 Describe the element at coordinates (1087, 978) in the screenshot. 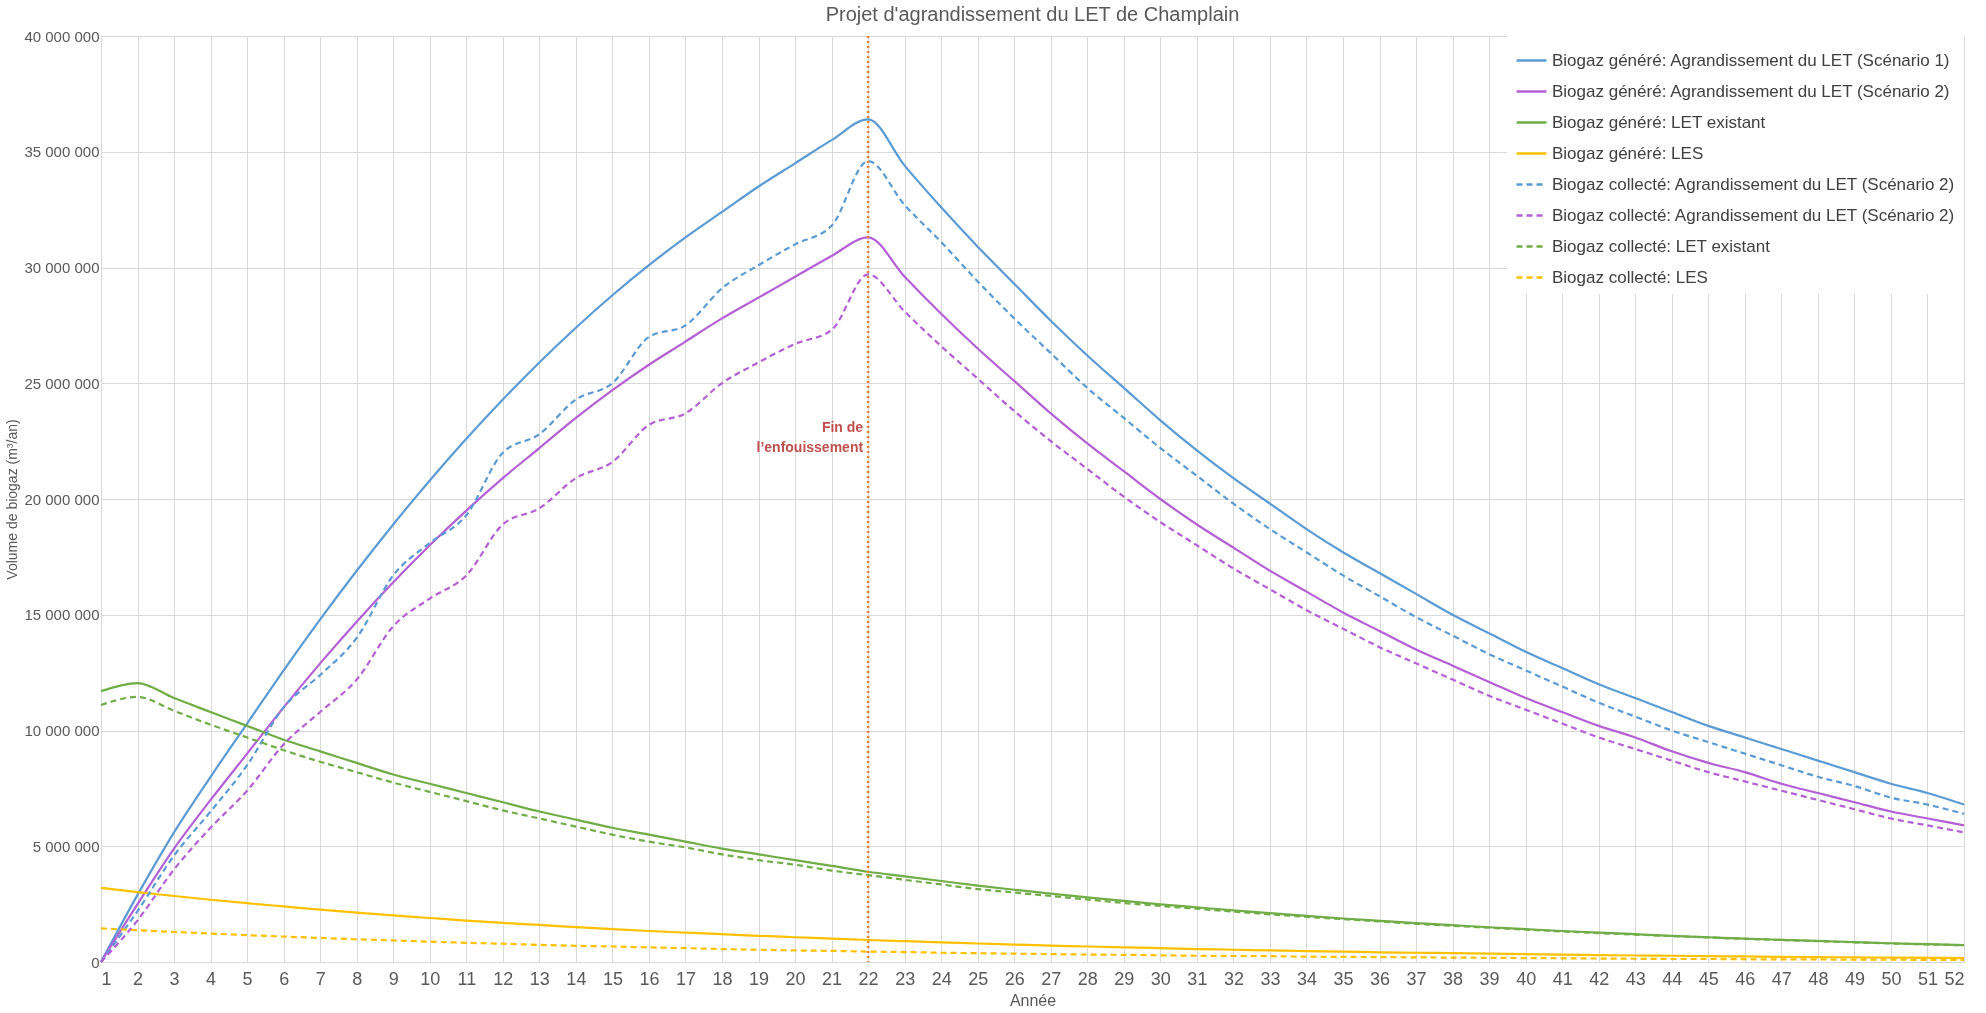

I see `x-tick-label: 28` at that location.